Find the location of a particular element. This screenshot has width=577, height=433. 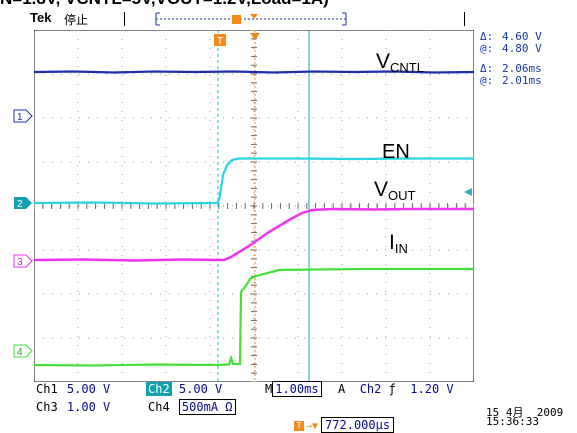

trigger-position-readout: T →▼ 772.000µs is located at coordinates (344, 425).